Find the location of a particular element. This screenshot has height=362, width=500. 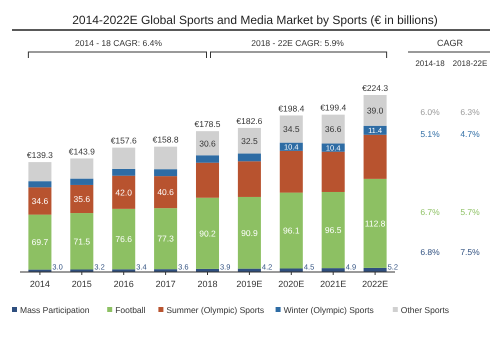

total-label: €182.6 is located at coordinates (249, 121).